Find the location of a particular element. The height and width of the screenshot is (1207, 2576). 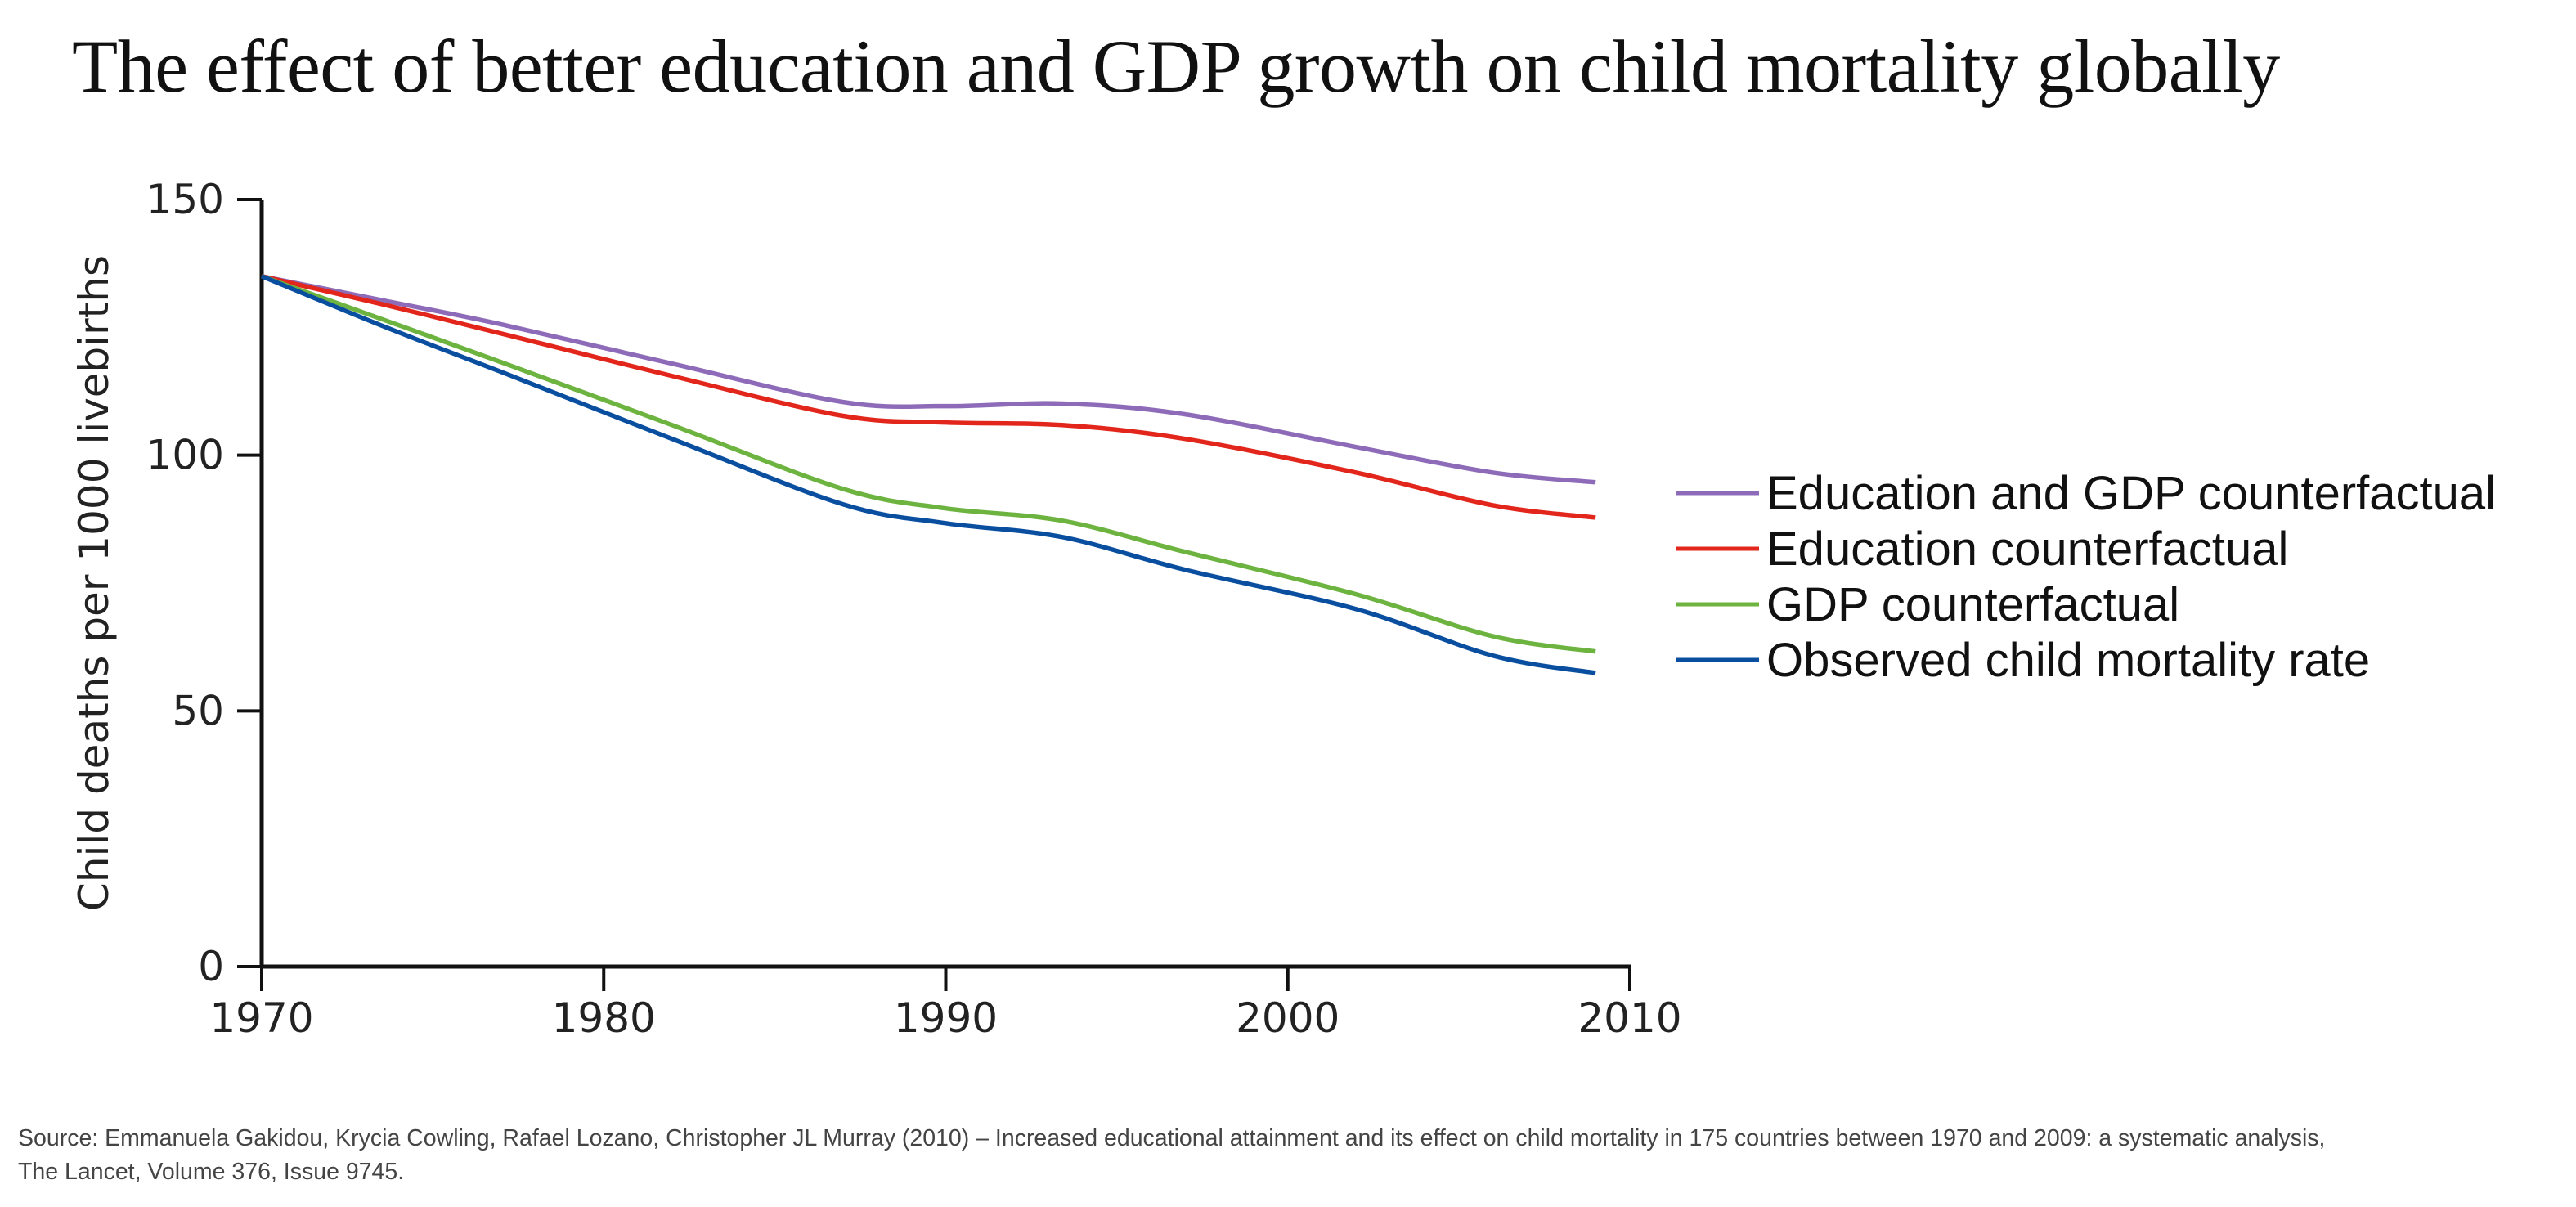

x-tick-label: 2000 is located at coordinates (1288, 1018).